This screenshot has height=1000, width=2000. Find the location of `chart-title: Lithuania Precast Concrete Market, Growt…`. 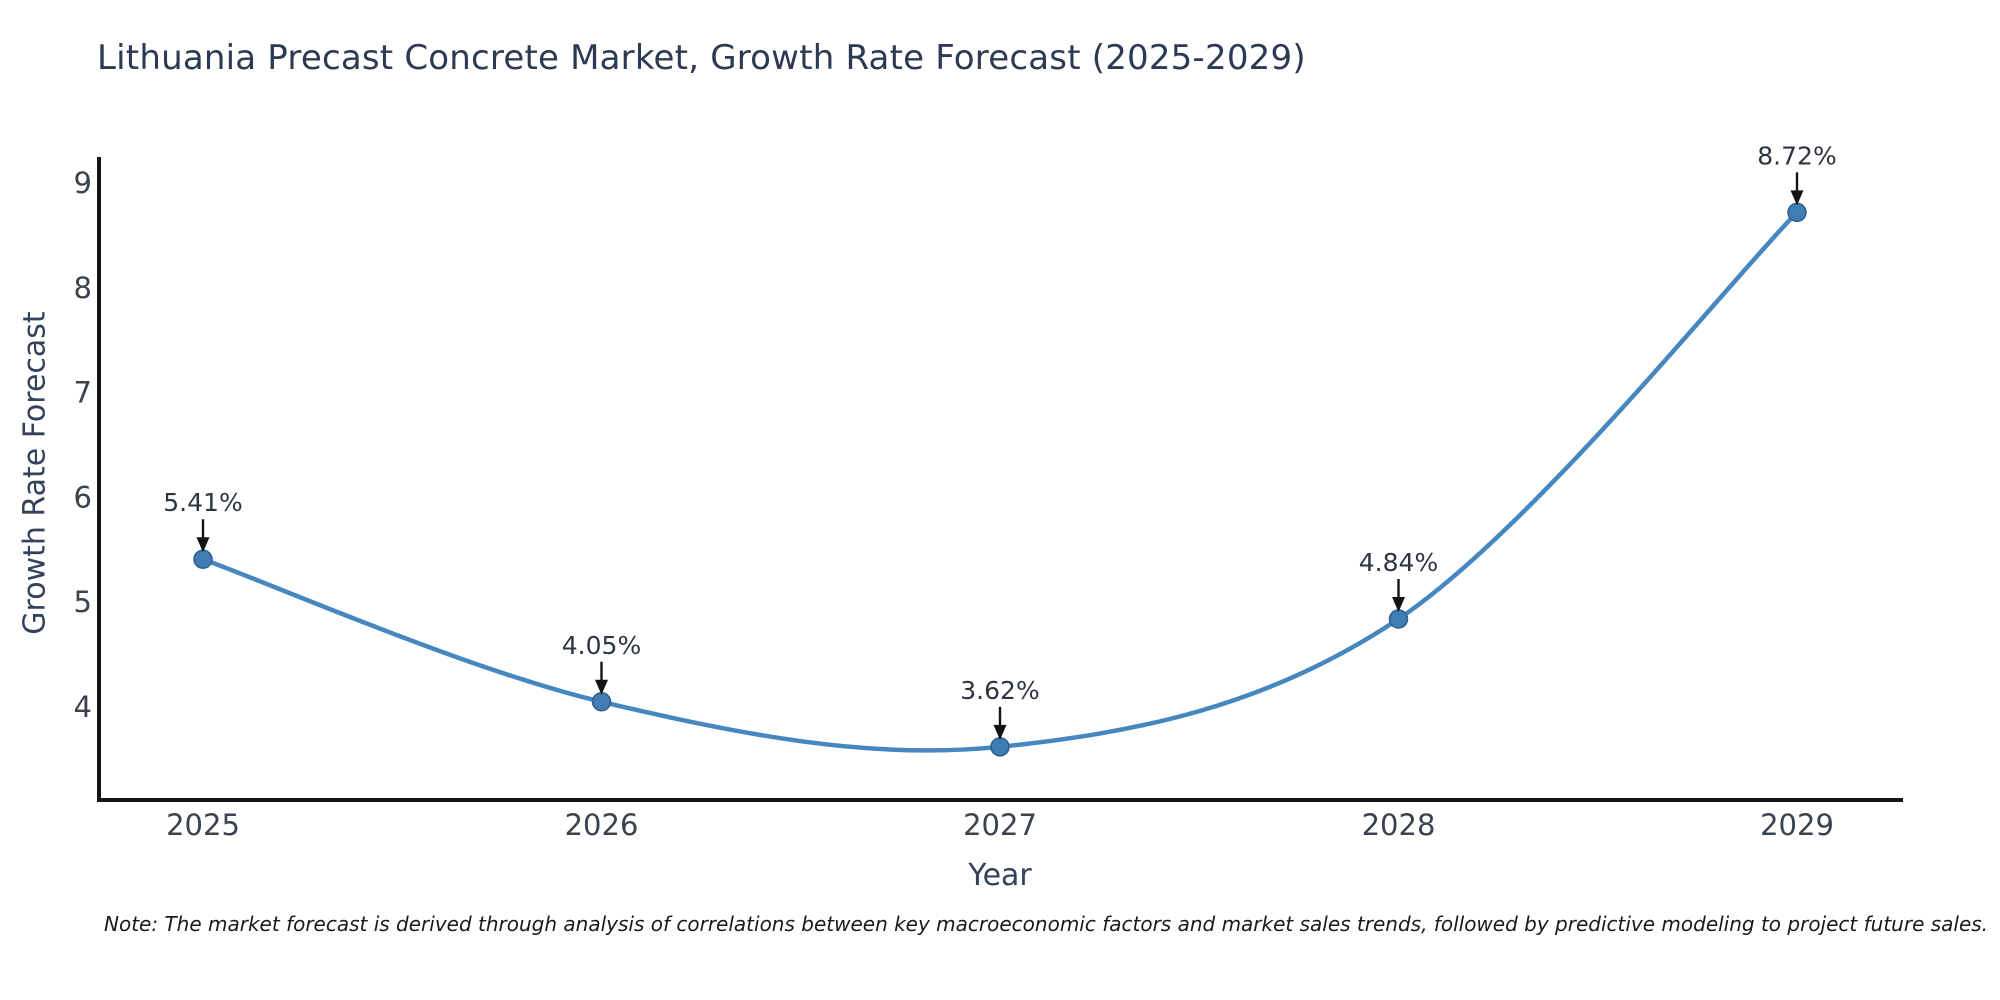

chart-title: Lithuania Precast Concrete Market, Growt… is located at coordinates (701, 58).